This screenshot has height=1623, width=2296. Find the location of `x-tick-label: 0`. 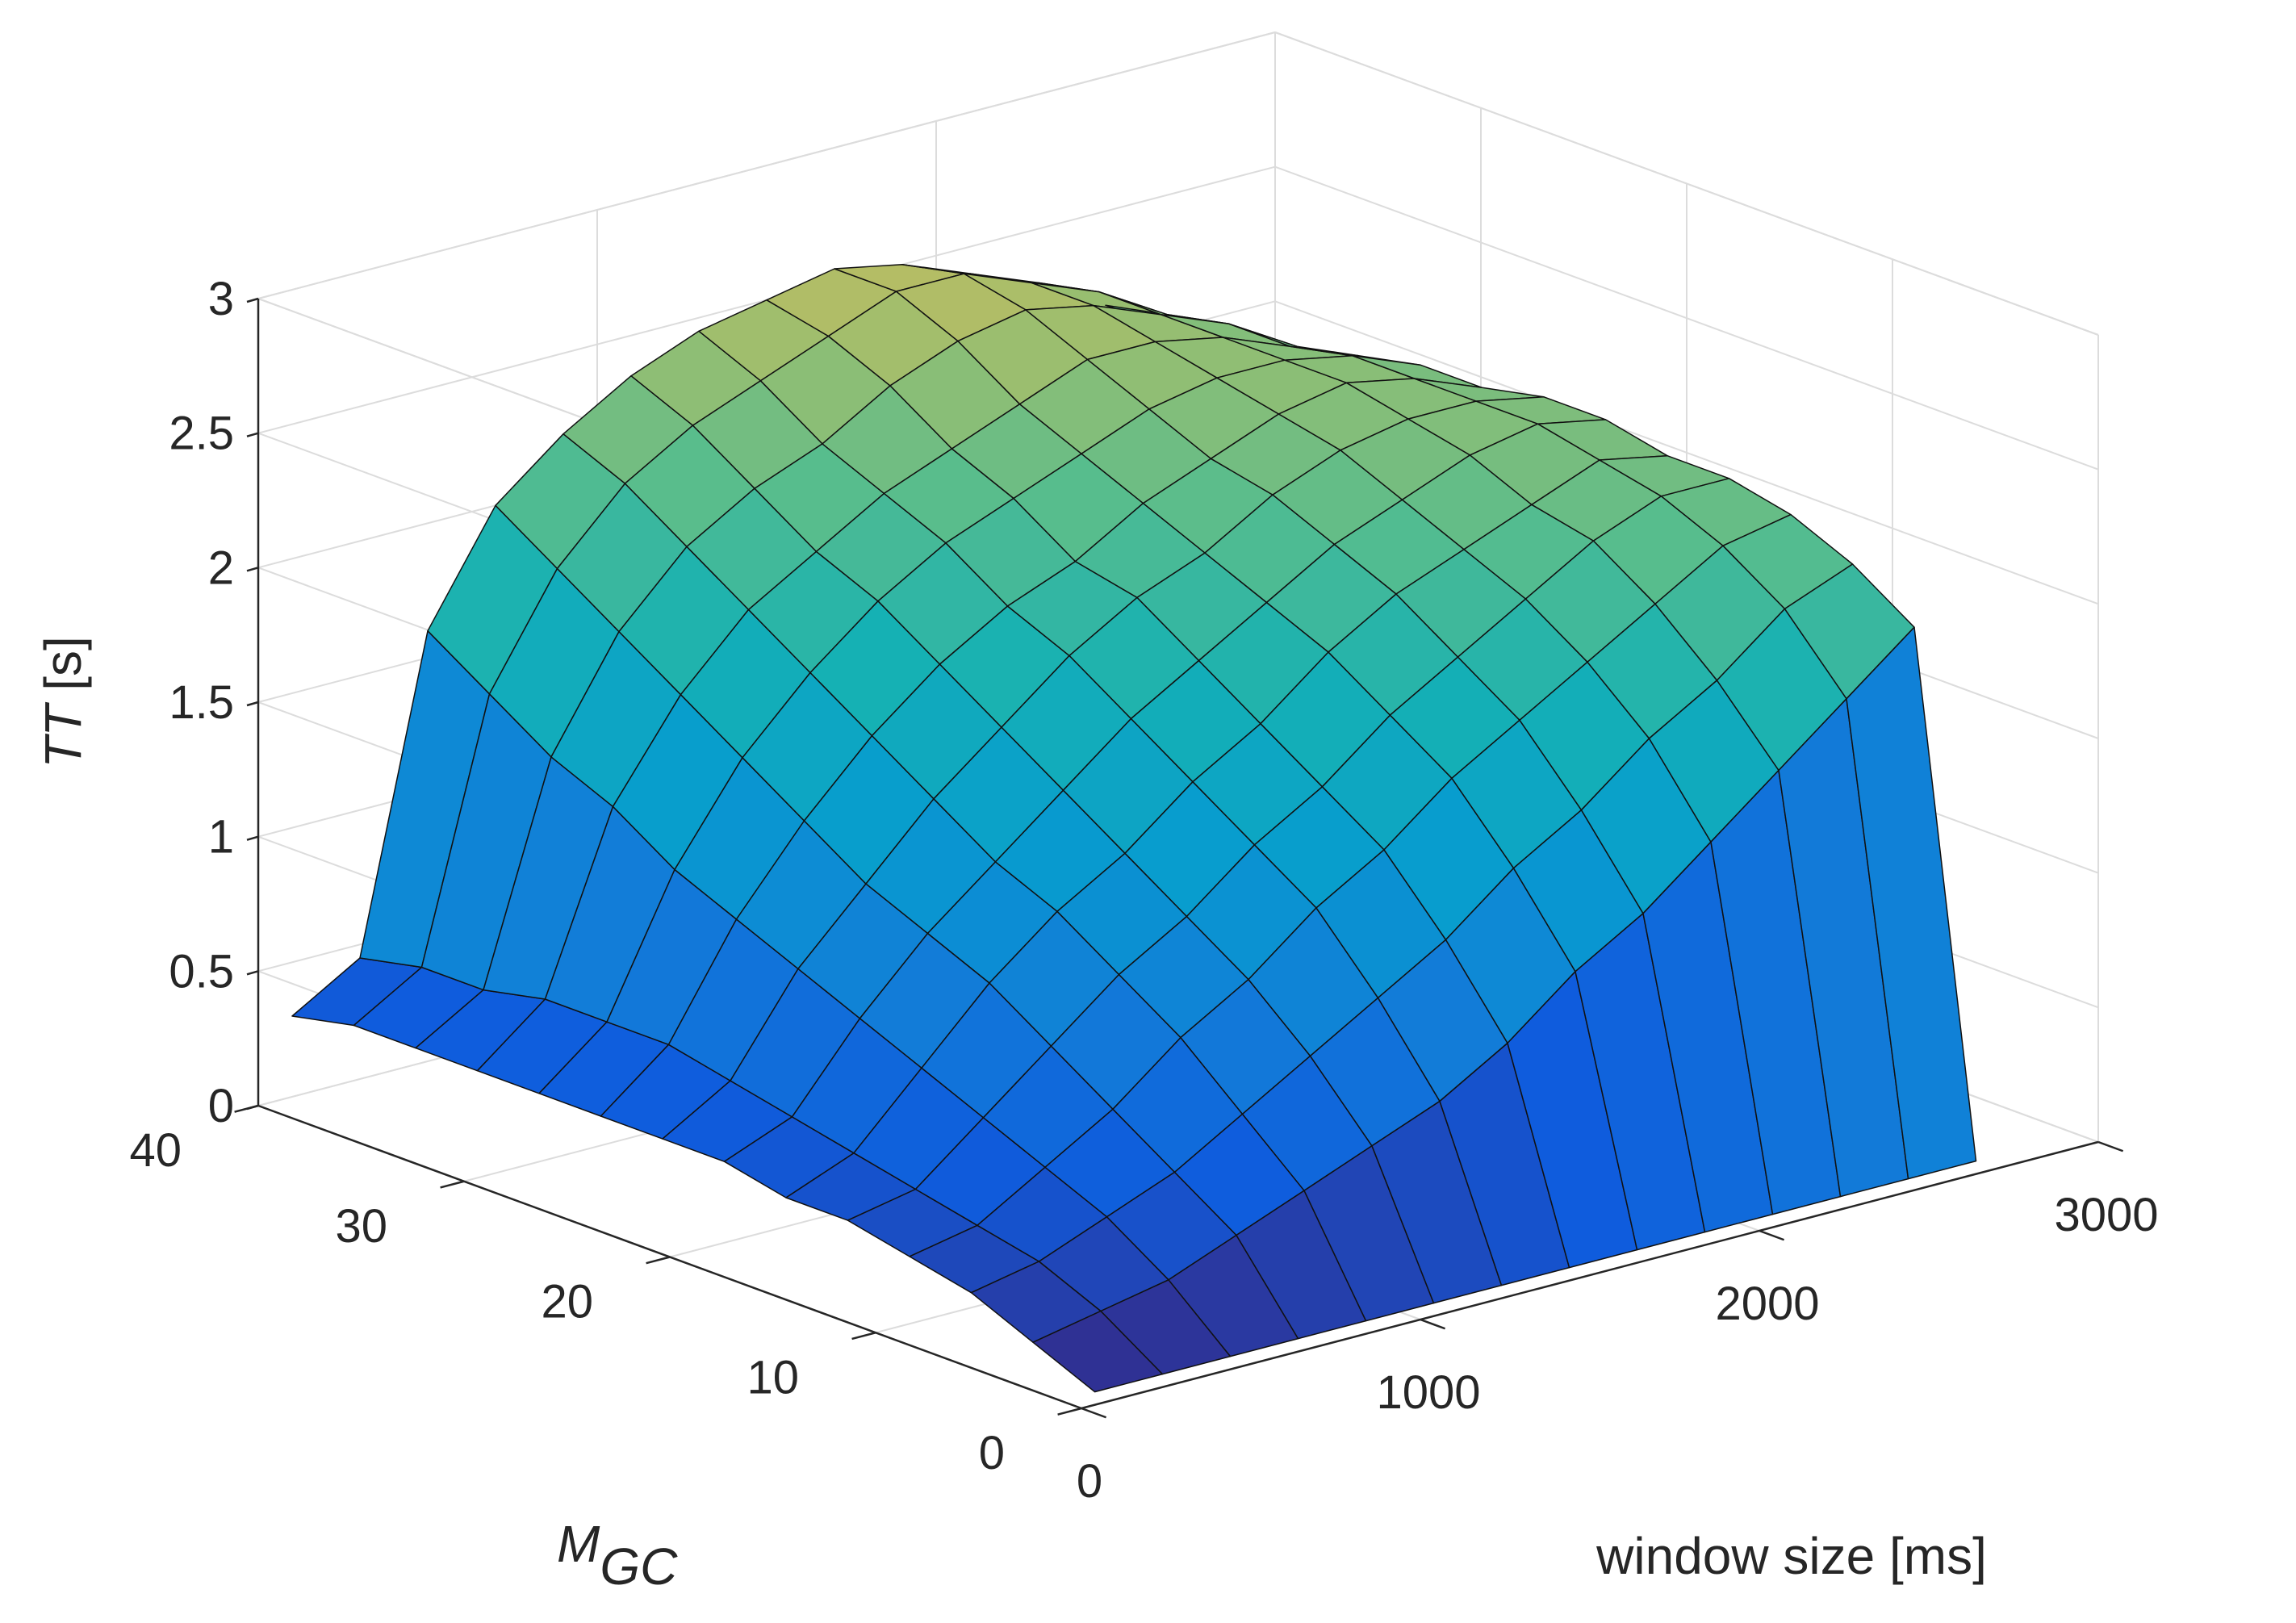

x-tick-label: 0 is located at coordinates (1089, 1481).